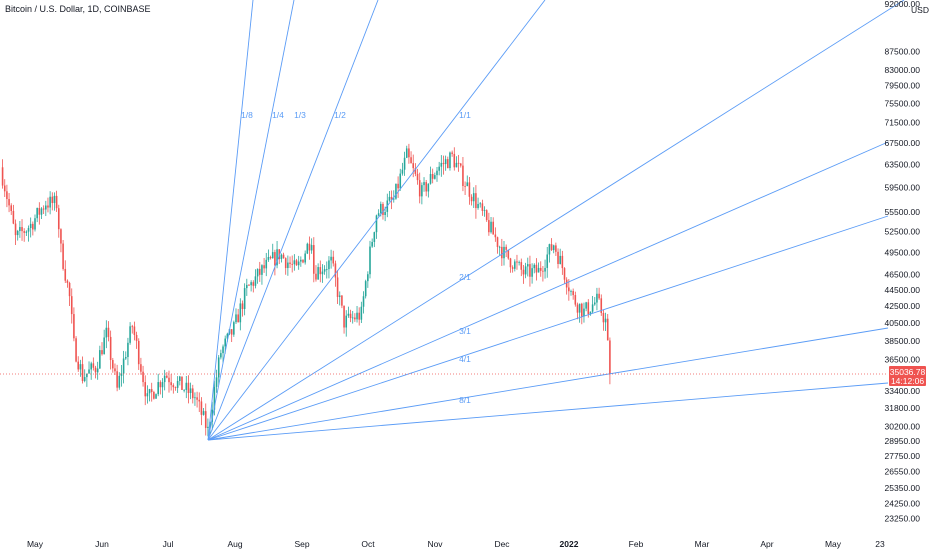  Describe the element at coordinates (903, 274) in the screenshot. I see `price-tick-label: 46500.00` at that location.